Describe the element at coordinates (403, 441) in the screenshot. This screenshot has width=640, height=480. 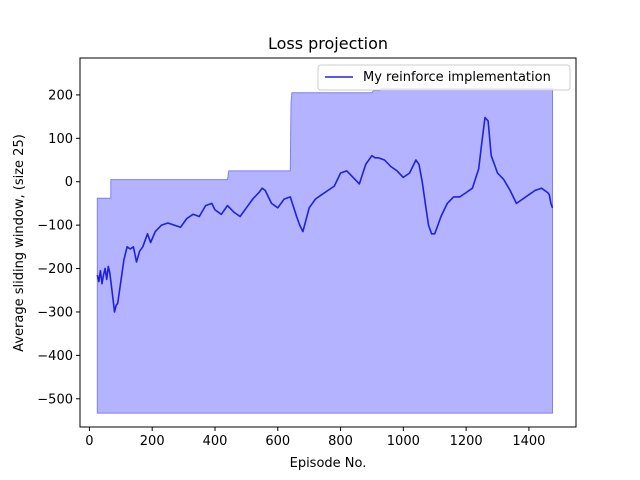
I see `x-tick-label: 1000` at that location.